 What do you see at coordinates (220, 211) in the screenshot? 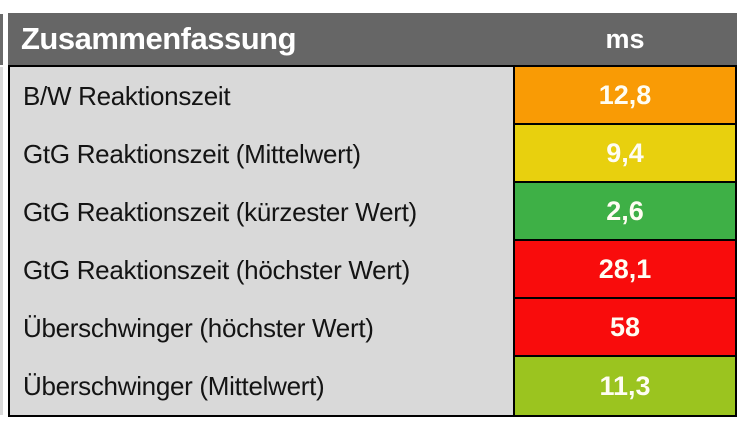
I see `row-label: GtG Reaktionszeit (kürzester Wert)` at bounding box center [220, 211].